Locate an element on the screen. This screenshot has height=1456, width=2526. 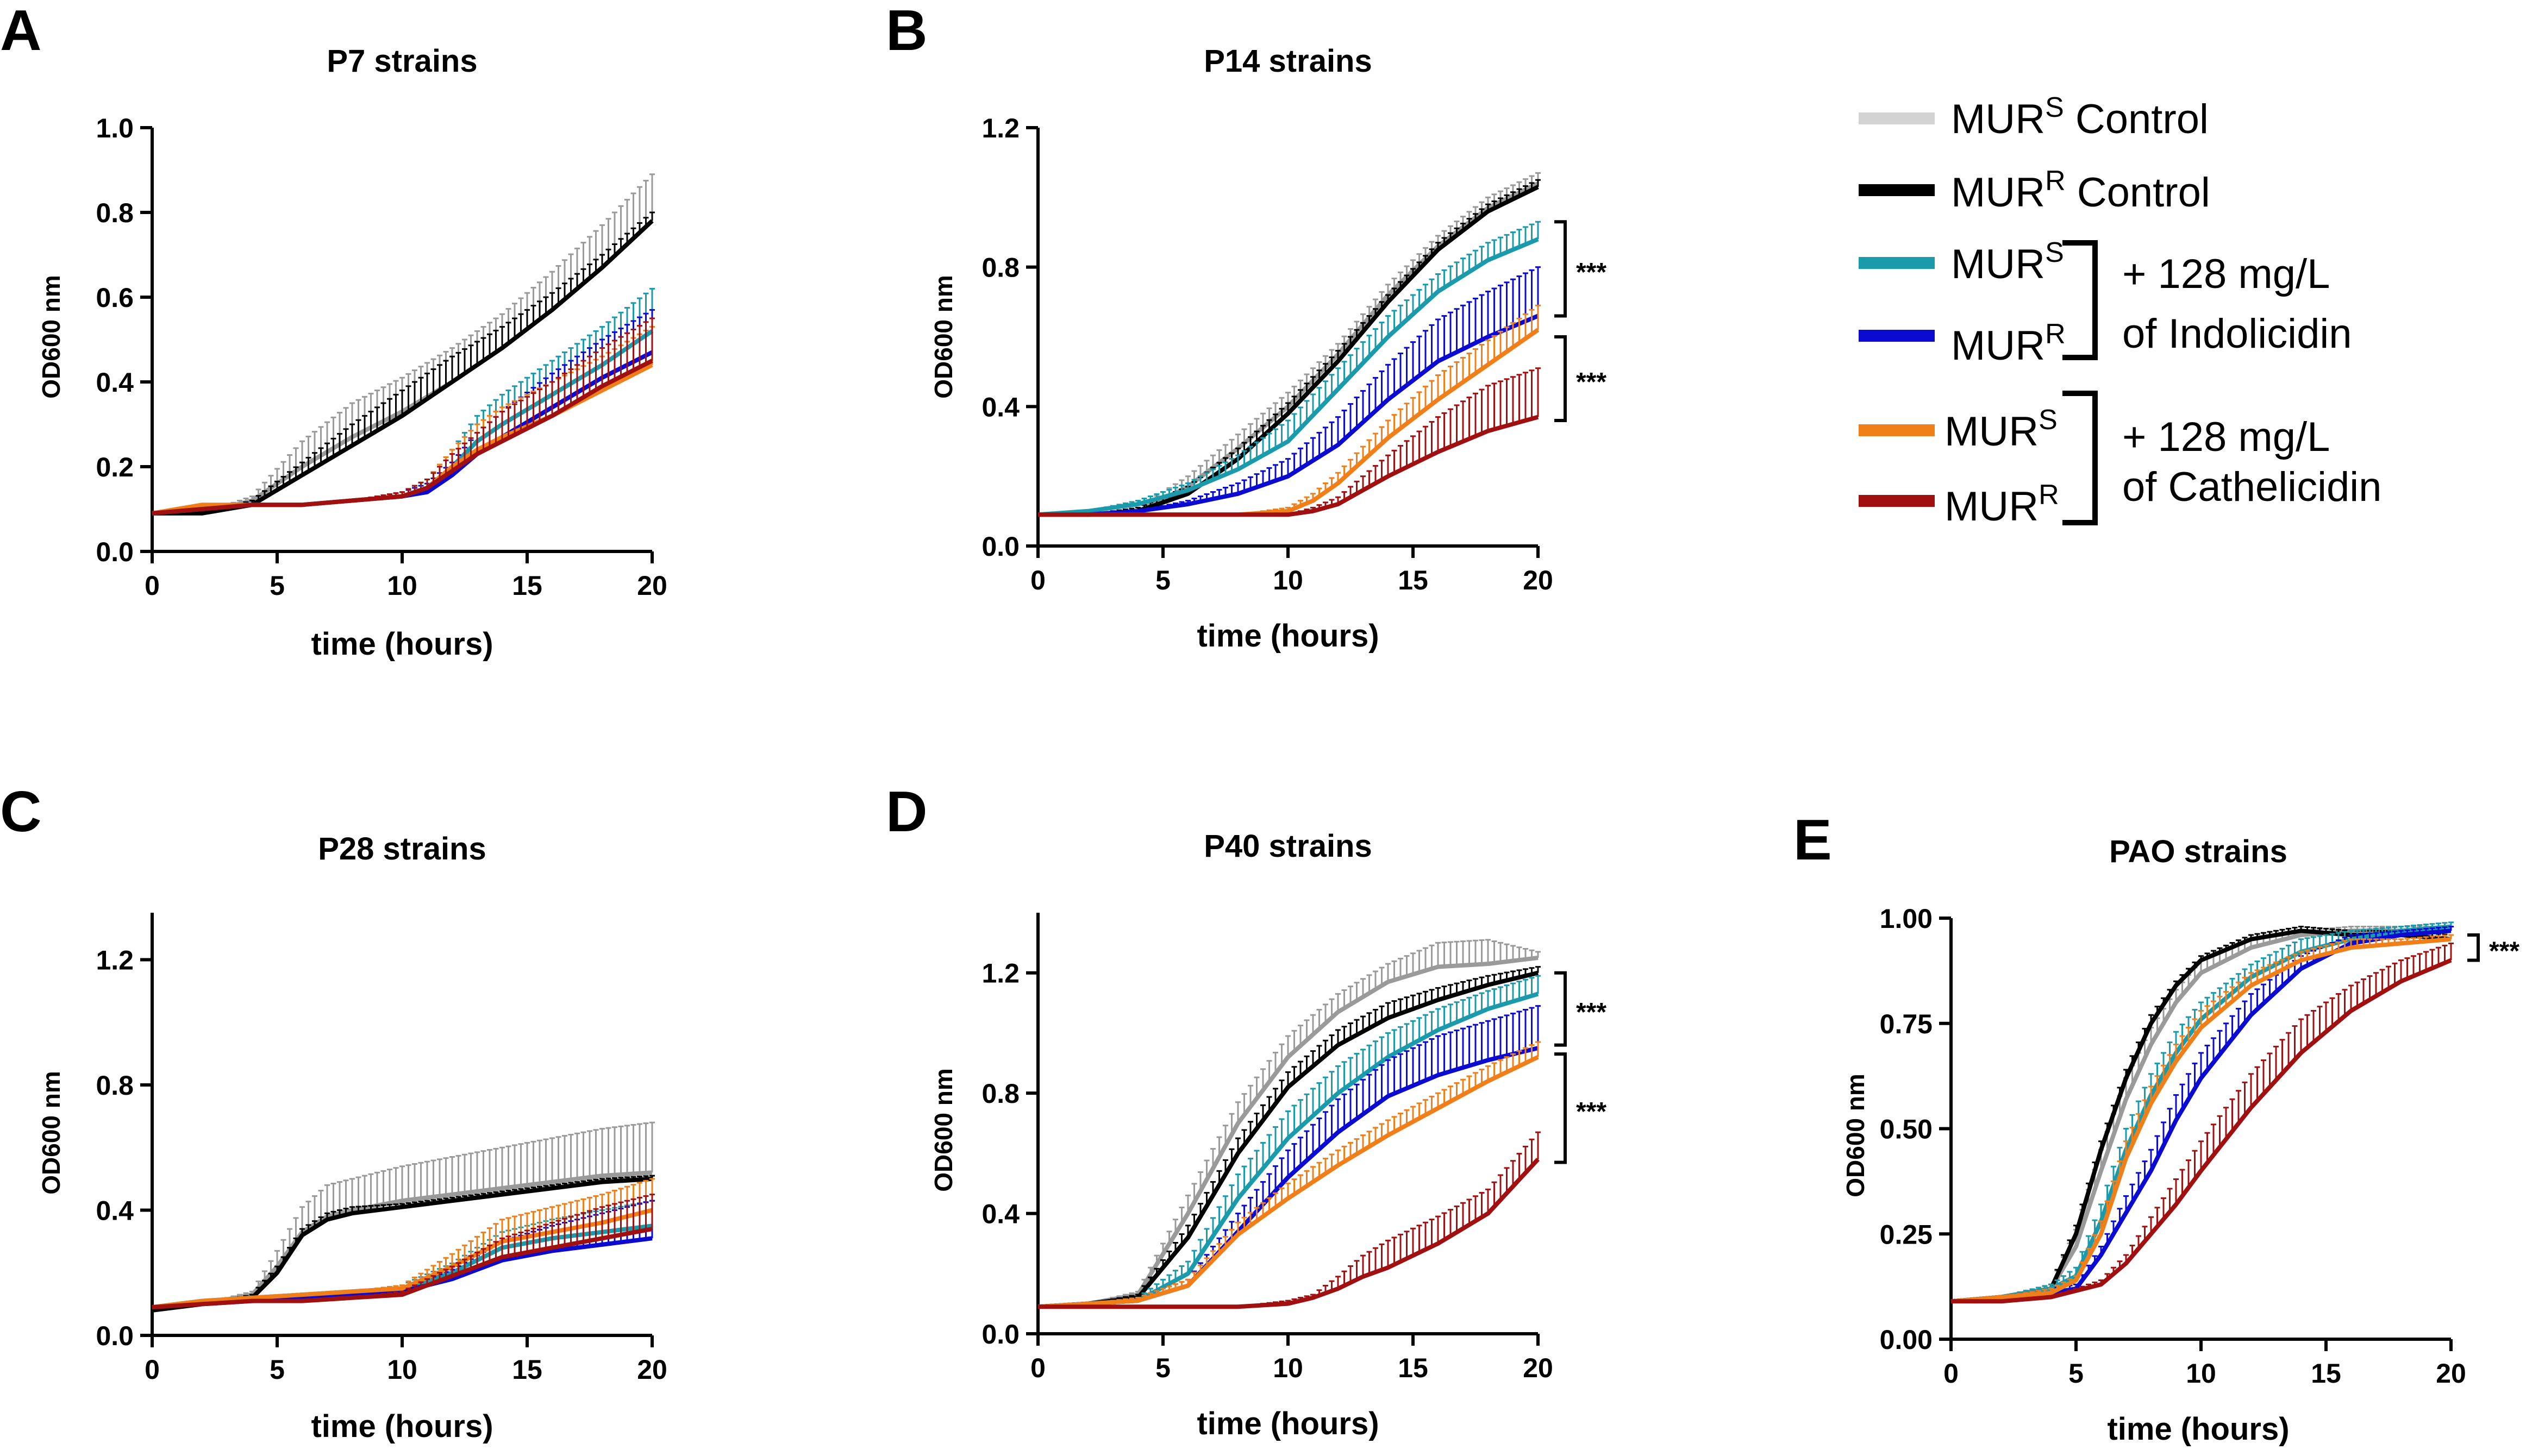
y-tick-label-d: 0.8 is located at coordinates (1001, 1093).